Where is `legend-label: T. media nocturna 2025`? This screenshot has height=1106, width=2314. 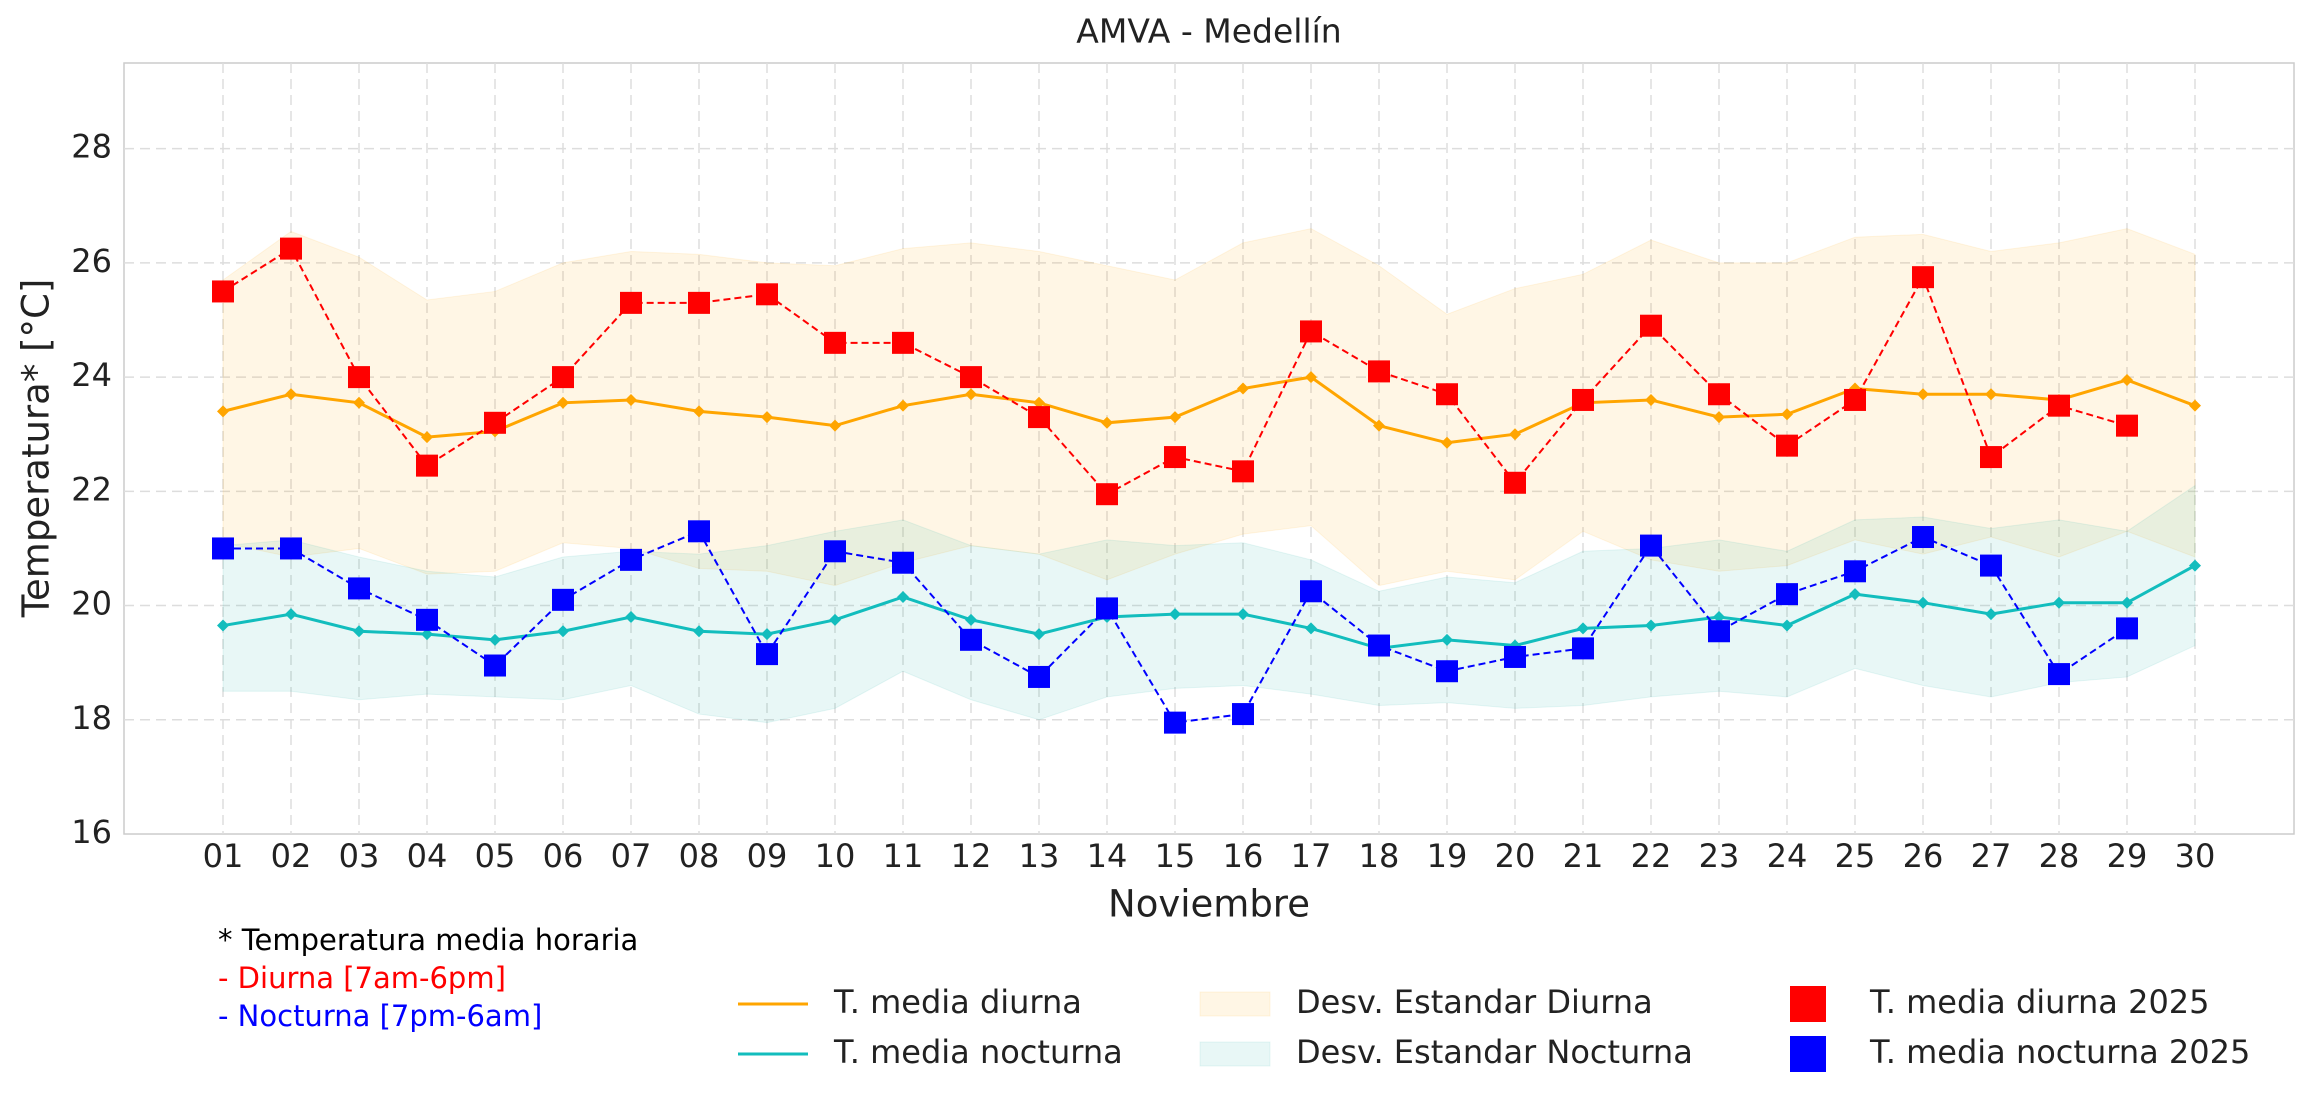 legend-label: T. media nocturna 2025 is located at coordinates (2059, 1052).